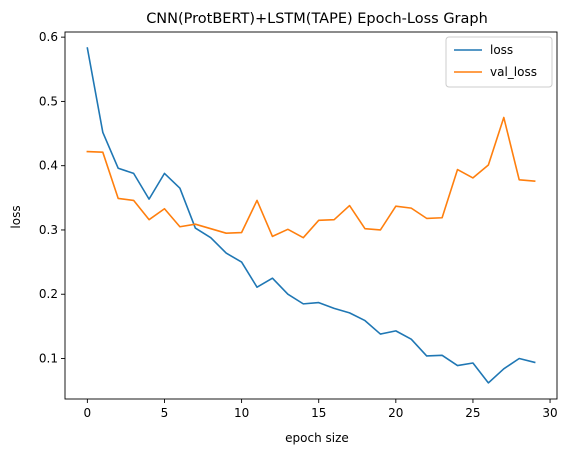  Describe the element at coordinates (52, 198) in the screenshot. I see `y-axis: 0.1 0.2 0.3 0.4 0.5 0.6` at that location.